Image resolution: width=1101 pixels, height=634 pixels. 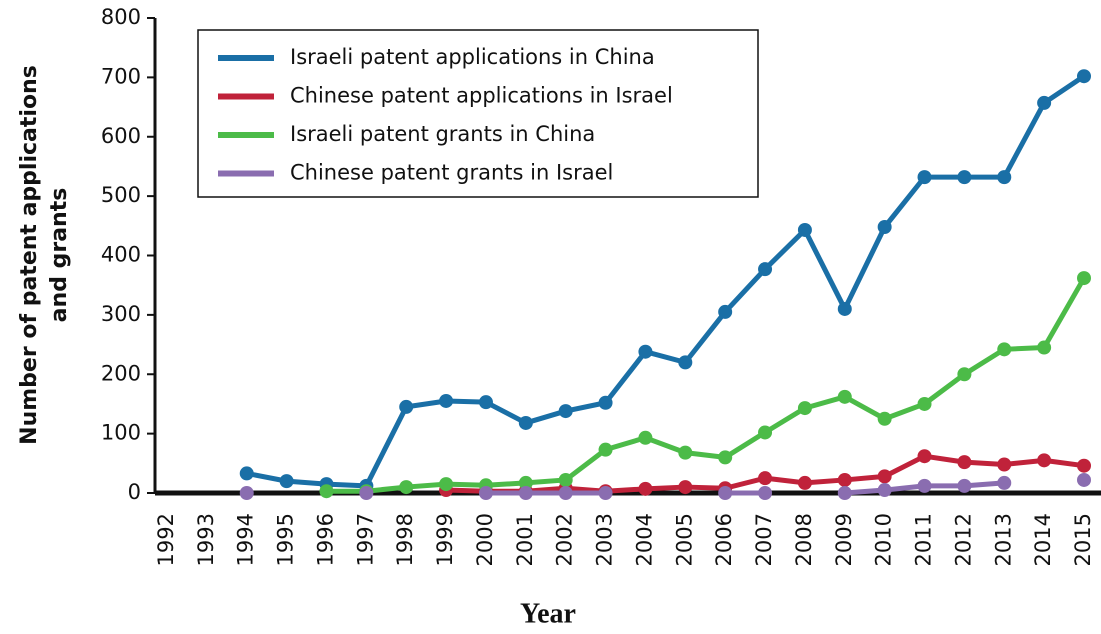 I want to click on y-axis-title: Number of patent applications, so click(x=29, y=255).